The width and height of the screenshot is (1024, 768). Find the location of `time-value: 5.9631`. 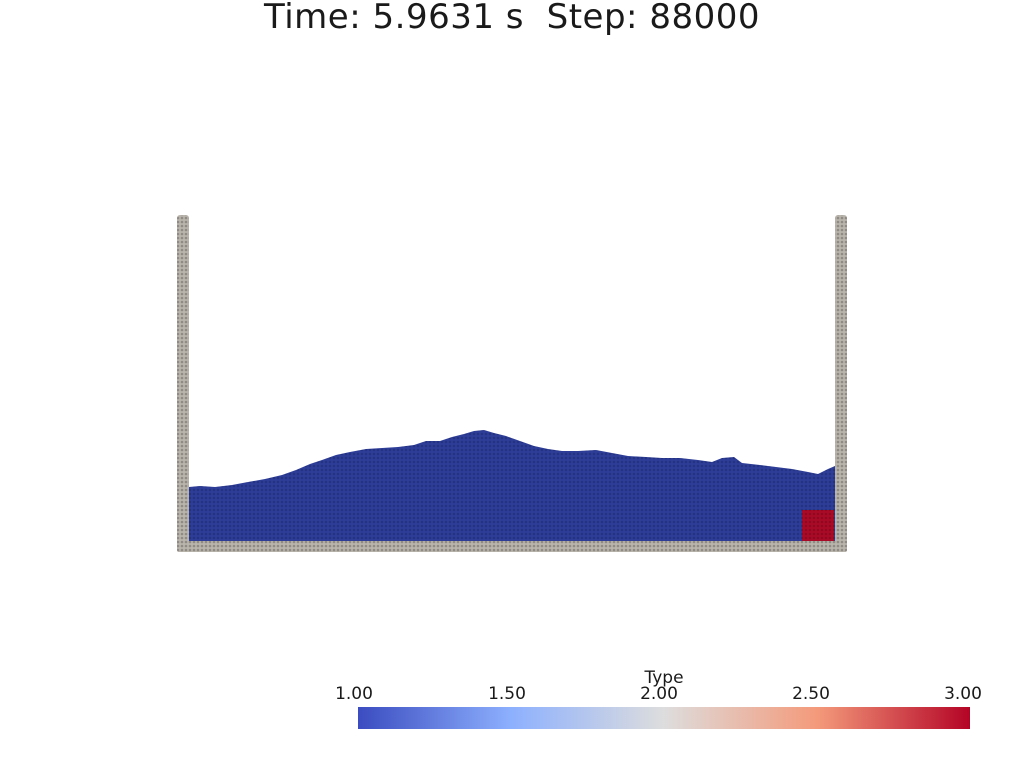

time-value: 5.9631 is located at coordinates (433, 18).